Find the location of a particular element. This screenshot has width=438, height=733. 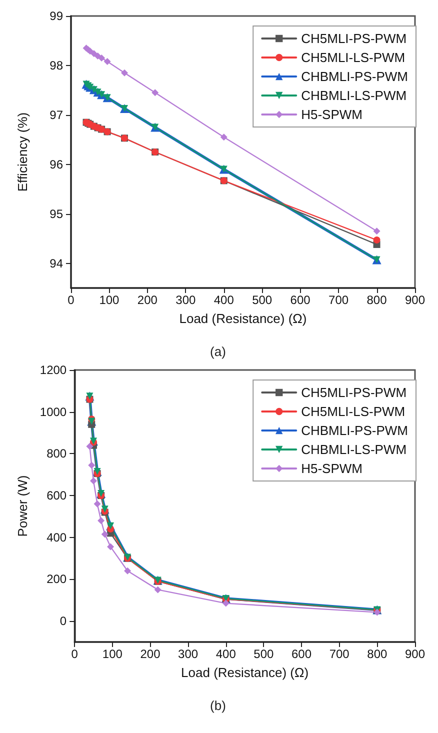

y-tick-label: 800 is located at coordinates (56, 453).